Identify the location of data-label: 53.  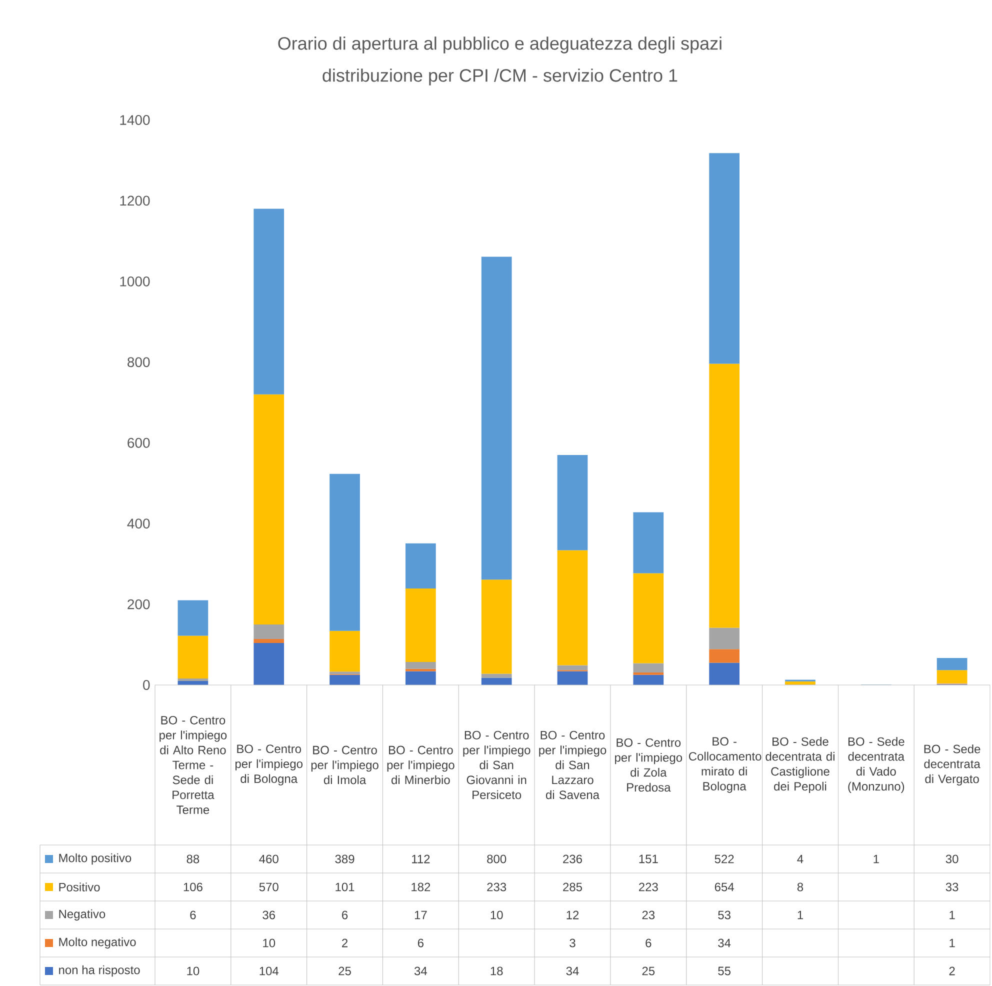
(724, 915).